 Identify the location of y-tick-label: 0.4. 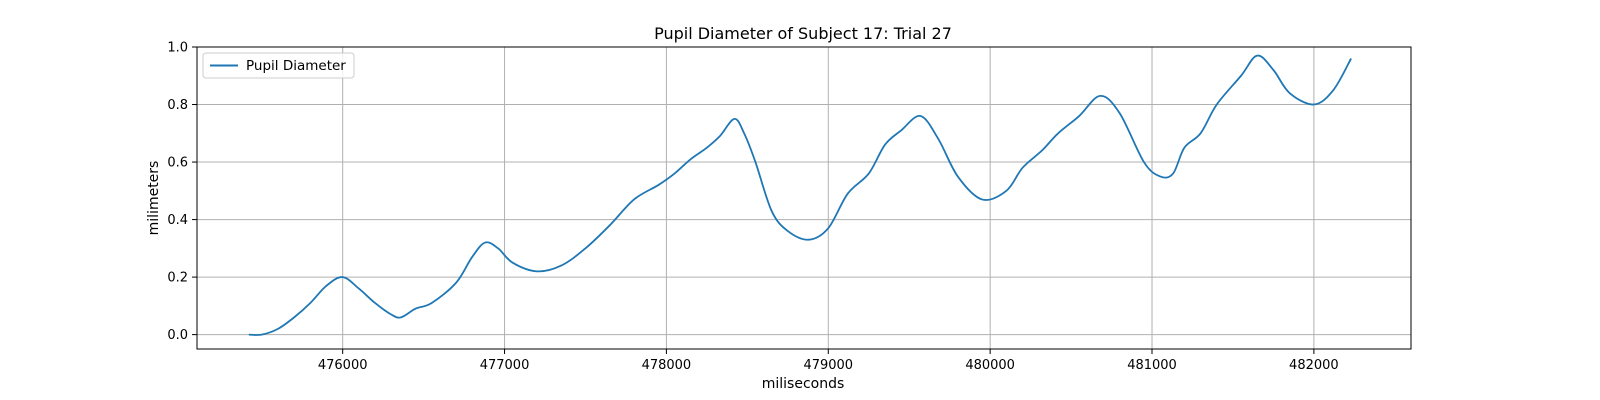
(177, 220).